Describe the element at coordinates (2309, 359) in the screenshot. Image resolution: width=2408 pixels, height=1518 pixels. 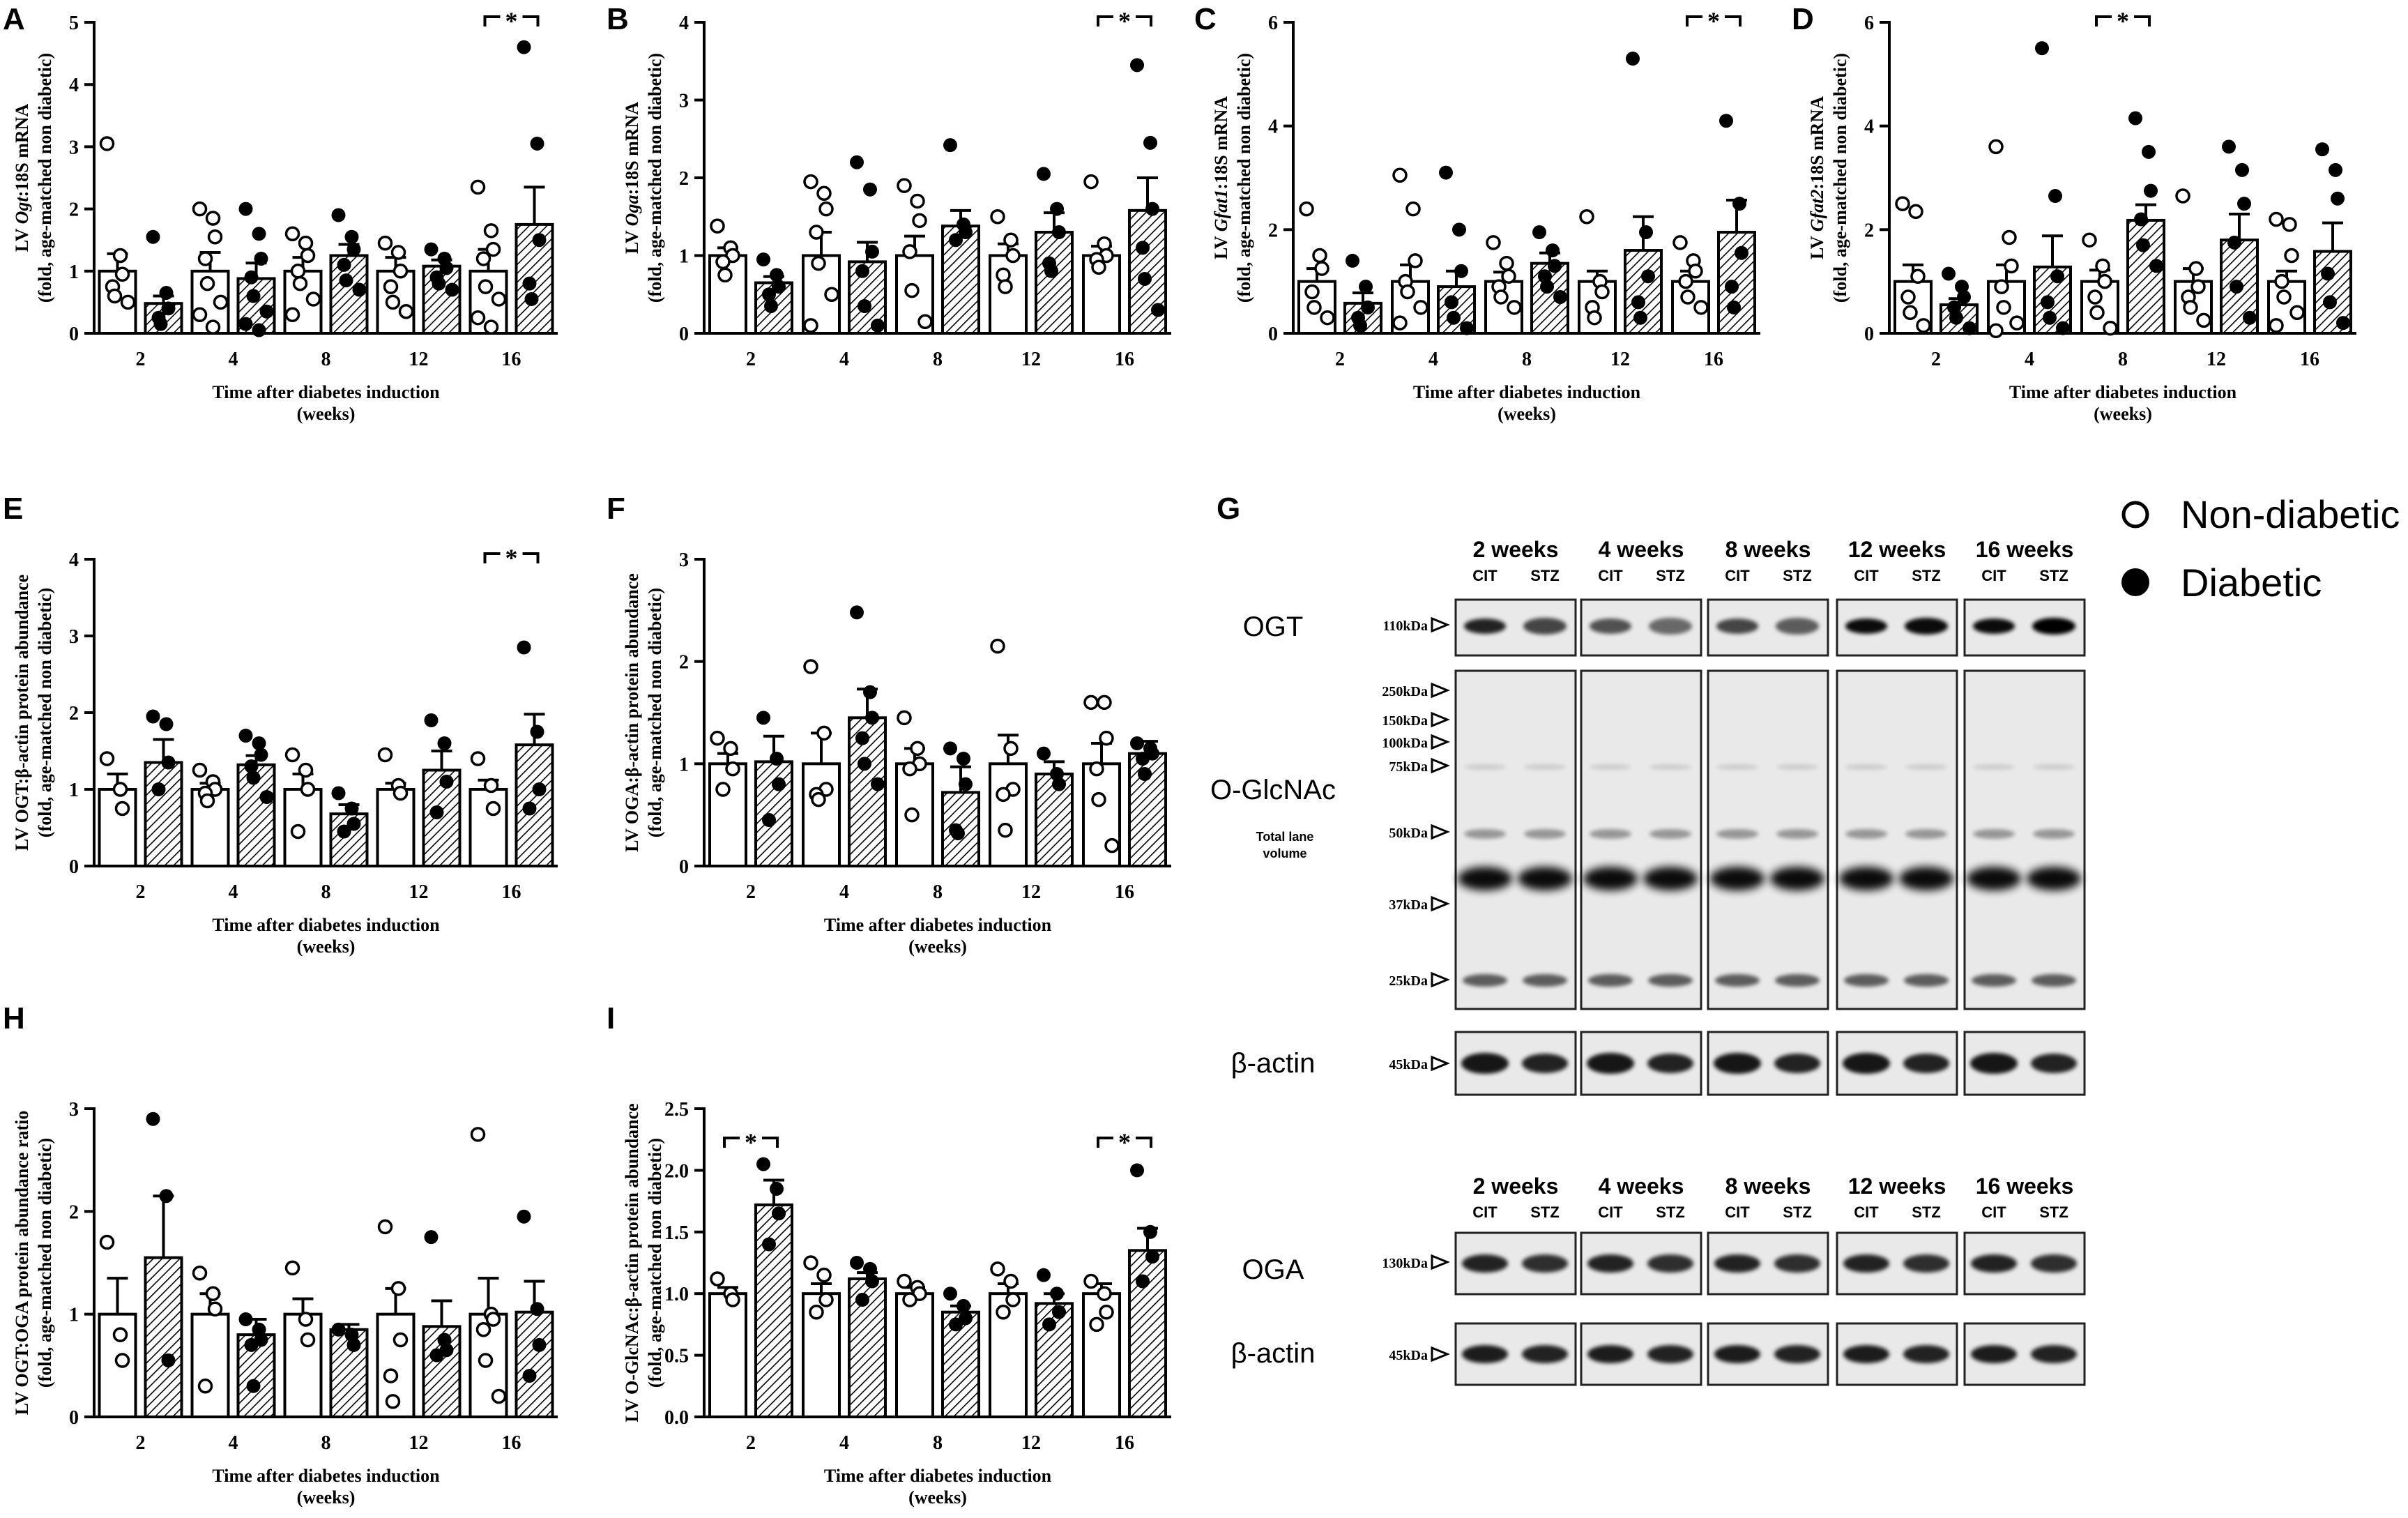
I see `x-tick-label: 16` at that location.